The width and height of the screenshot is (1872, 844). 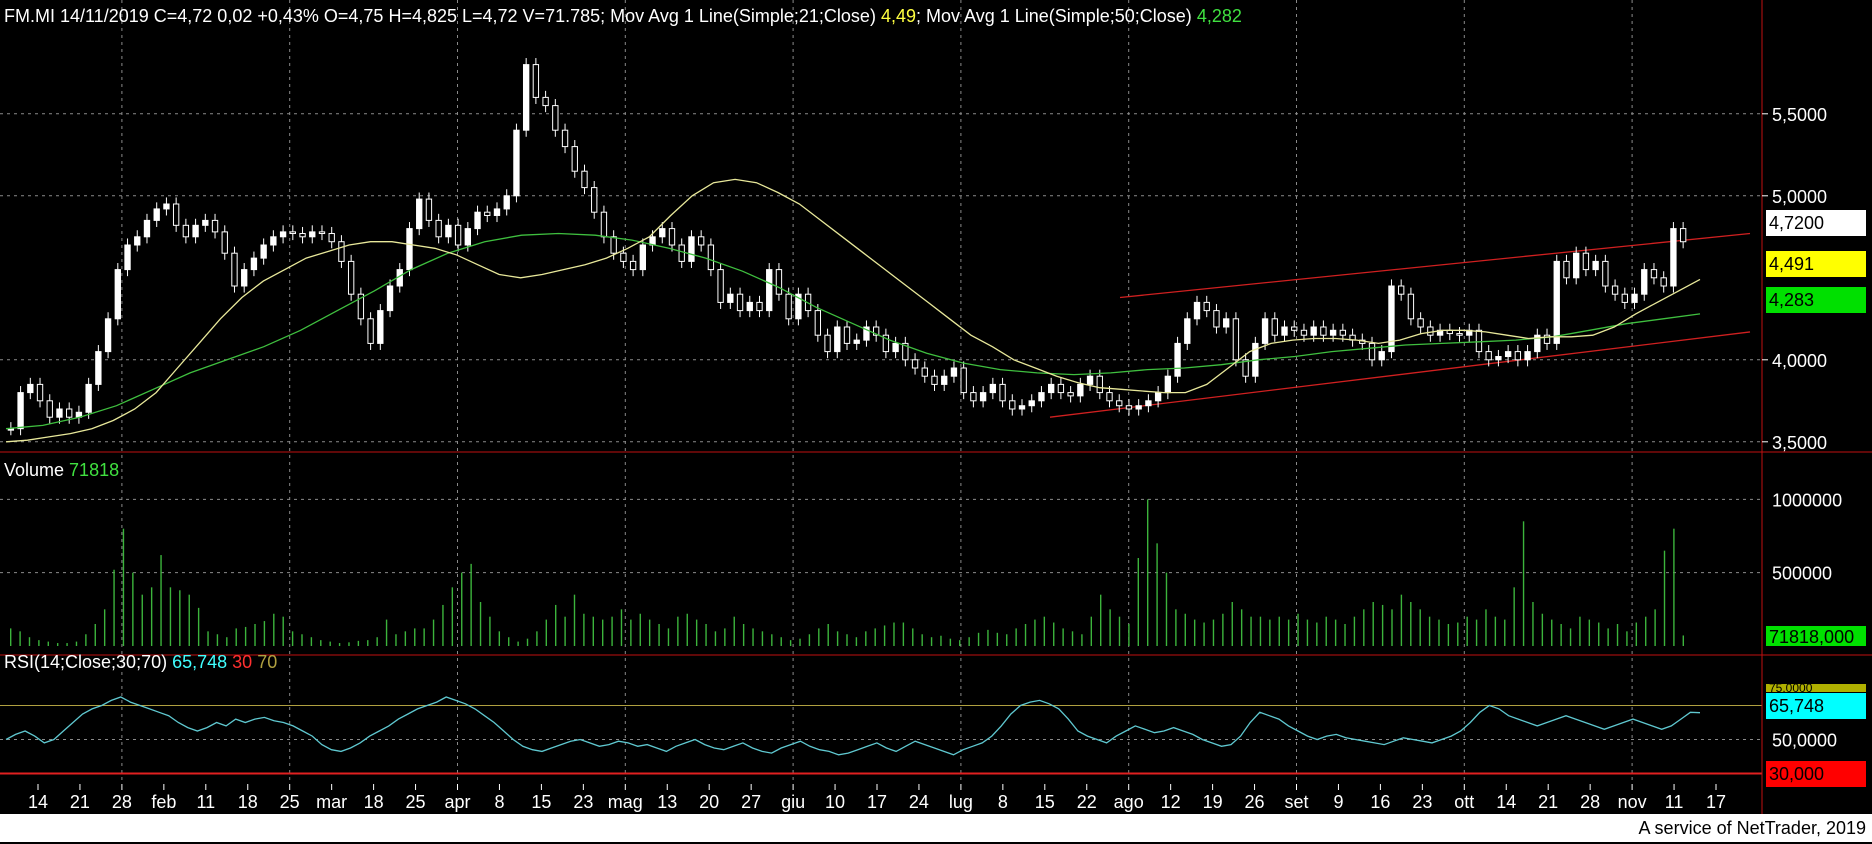 I want to click on rsi-header: RSI(14;Close;30;70) 65,748 30 70, so click(x=140, y=662).